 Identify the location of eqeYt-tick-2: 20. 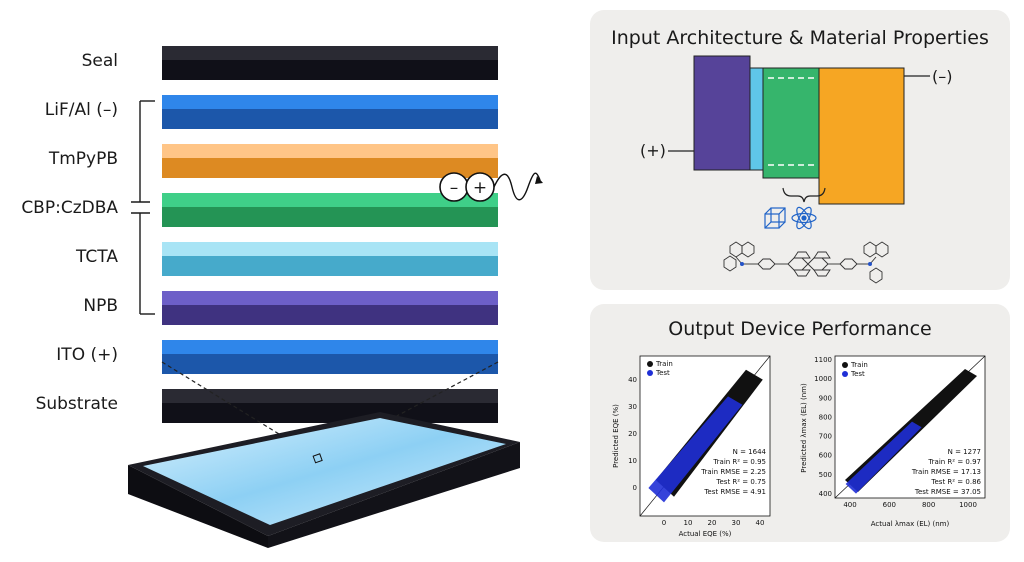
(632, 434).